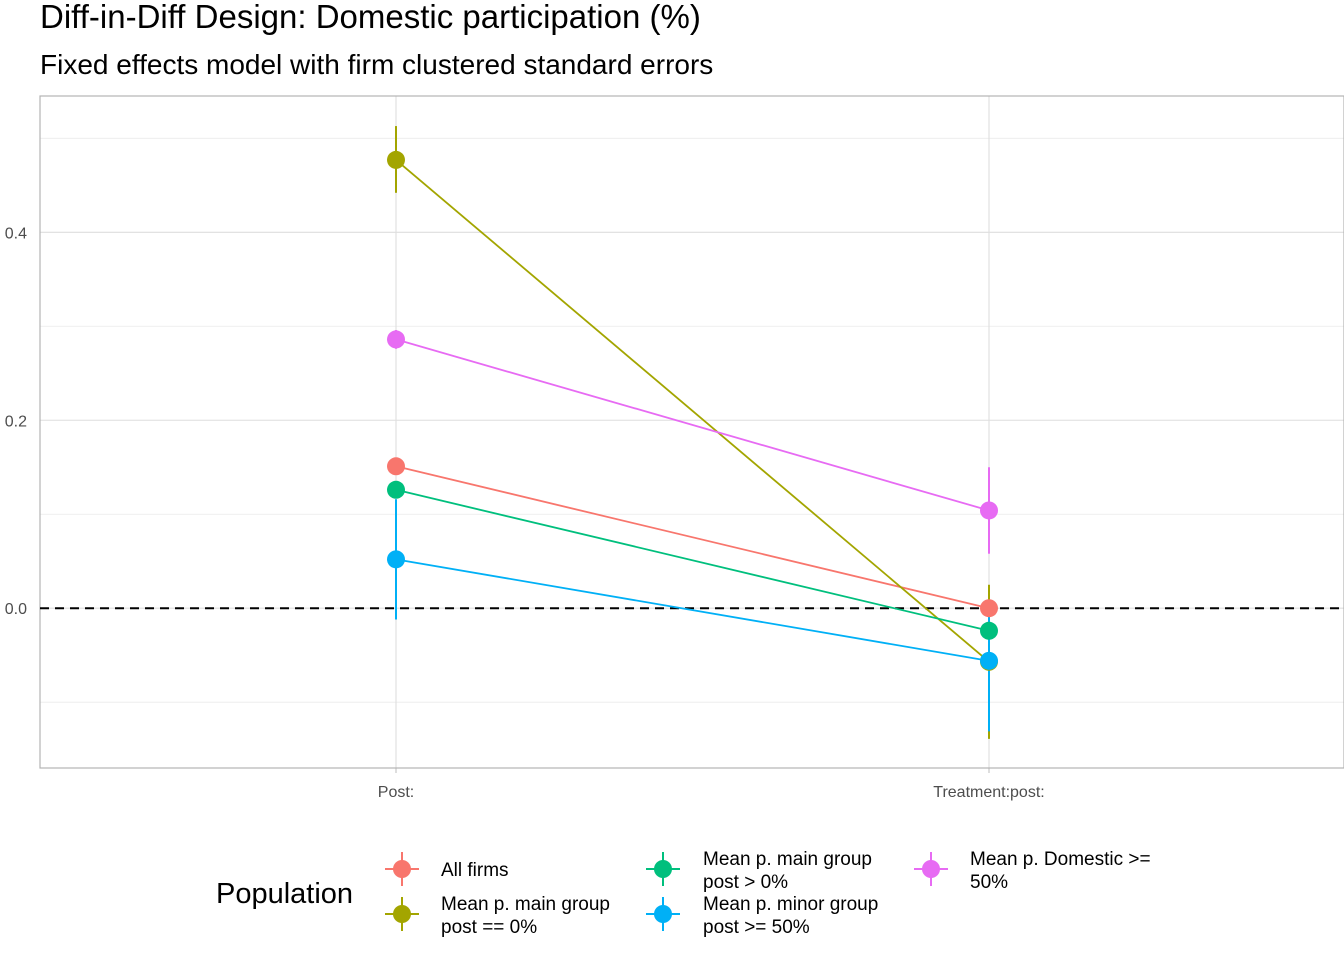 Image resolution: width=1344 pixels, height=960 pixels. What do you see at coordinates (1060, 859) in the screenshot?
I see `legend-label: Mean p. Domestic >=` at bounding box center [1060, 859].